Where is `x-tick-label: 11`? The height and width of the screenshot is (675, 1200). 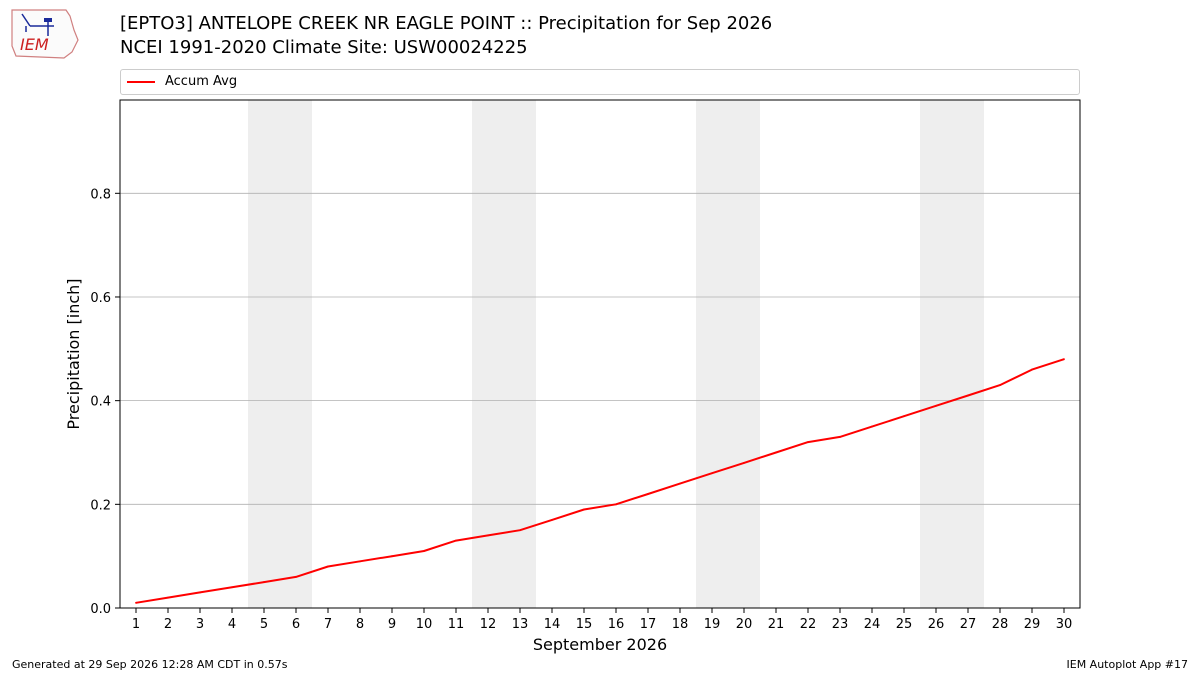
x-tick-label: 11 is located at coordinates (456, 624).